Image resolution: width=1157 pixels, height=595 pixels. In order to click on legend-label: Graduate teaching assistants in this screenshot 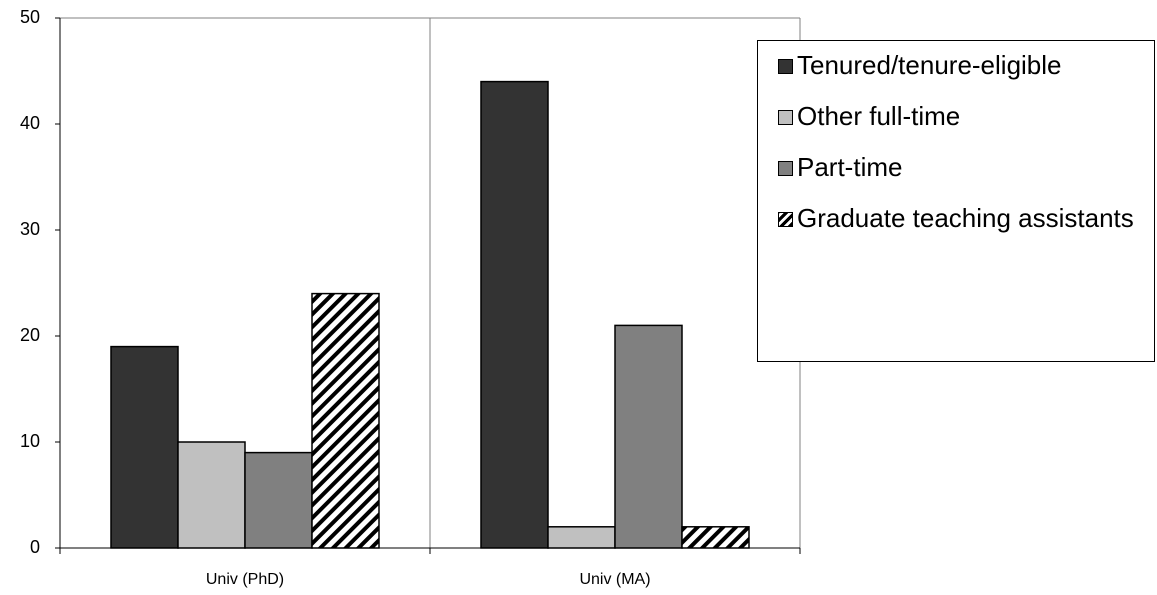, I will do `click(965, 218)`.